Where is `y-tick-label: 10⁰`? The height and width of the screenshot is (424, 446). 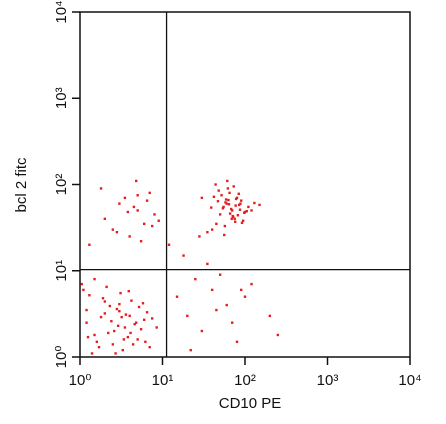
y-tick-label: 10⁰ is located at coordinates (61, 357).